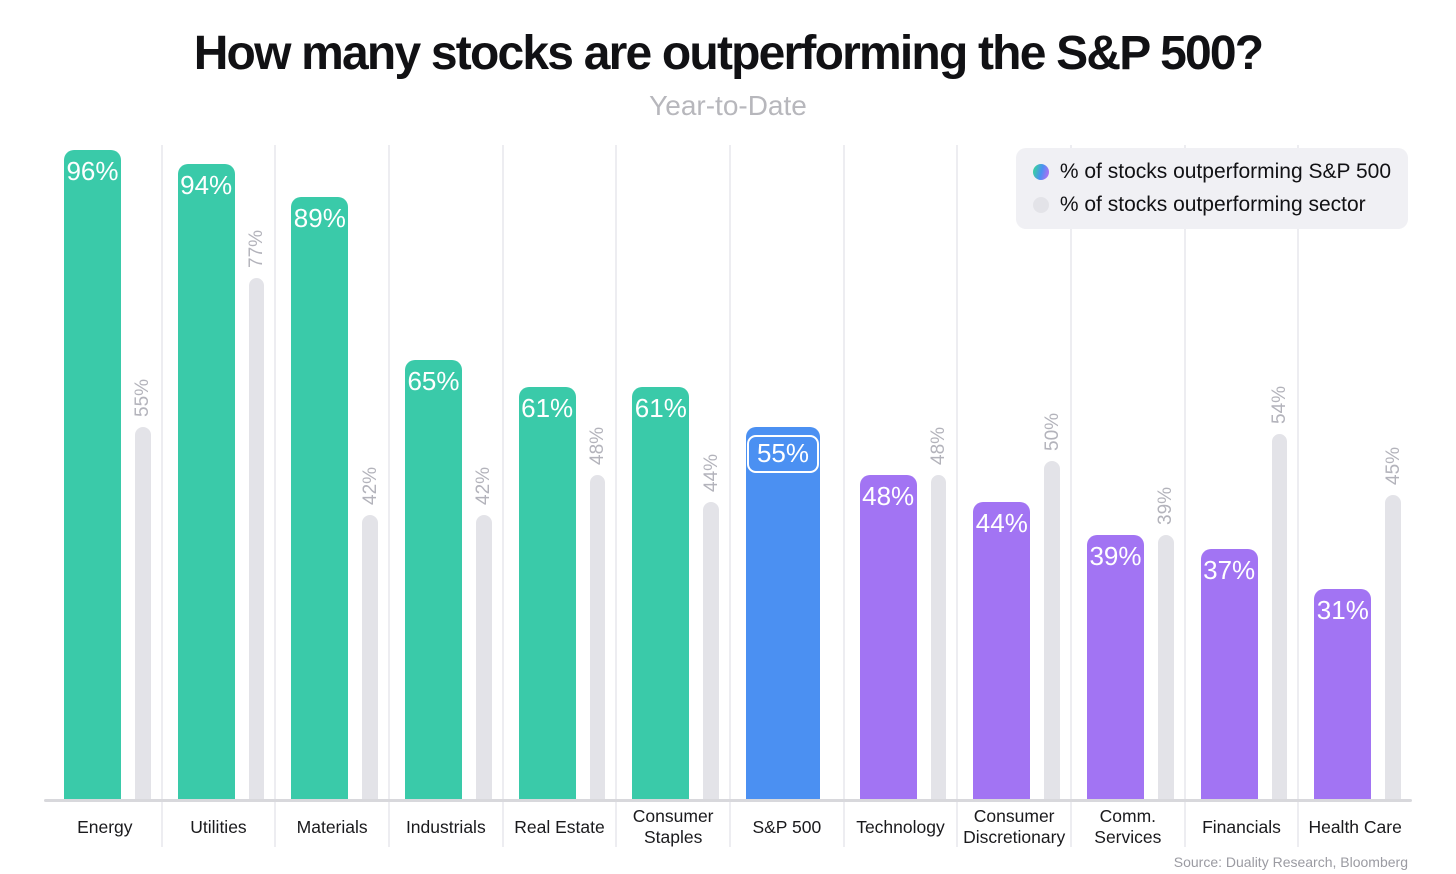 The width and height of the screenshot is (1456, 874). I want to click on sector-bar-value-energy: 55%, so click(143, 398).